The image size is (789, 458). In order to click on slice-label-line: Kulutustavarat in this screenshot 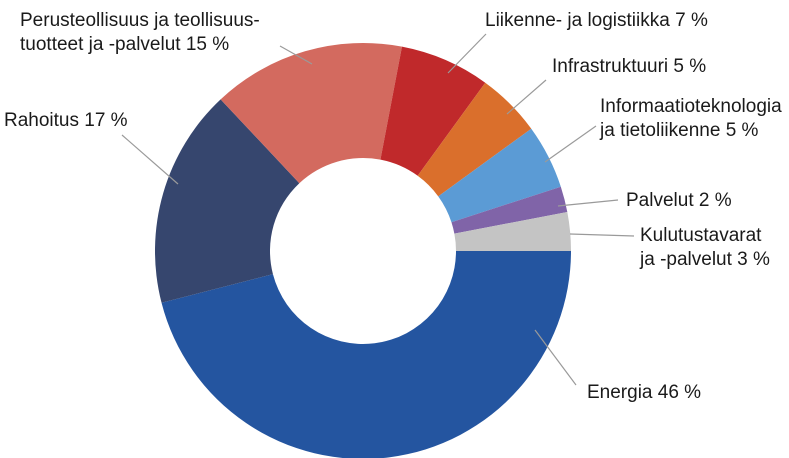, I will do `click(701, 235)`.